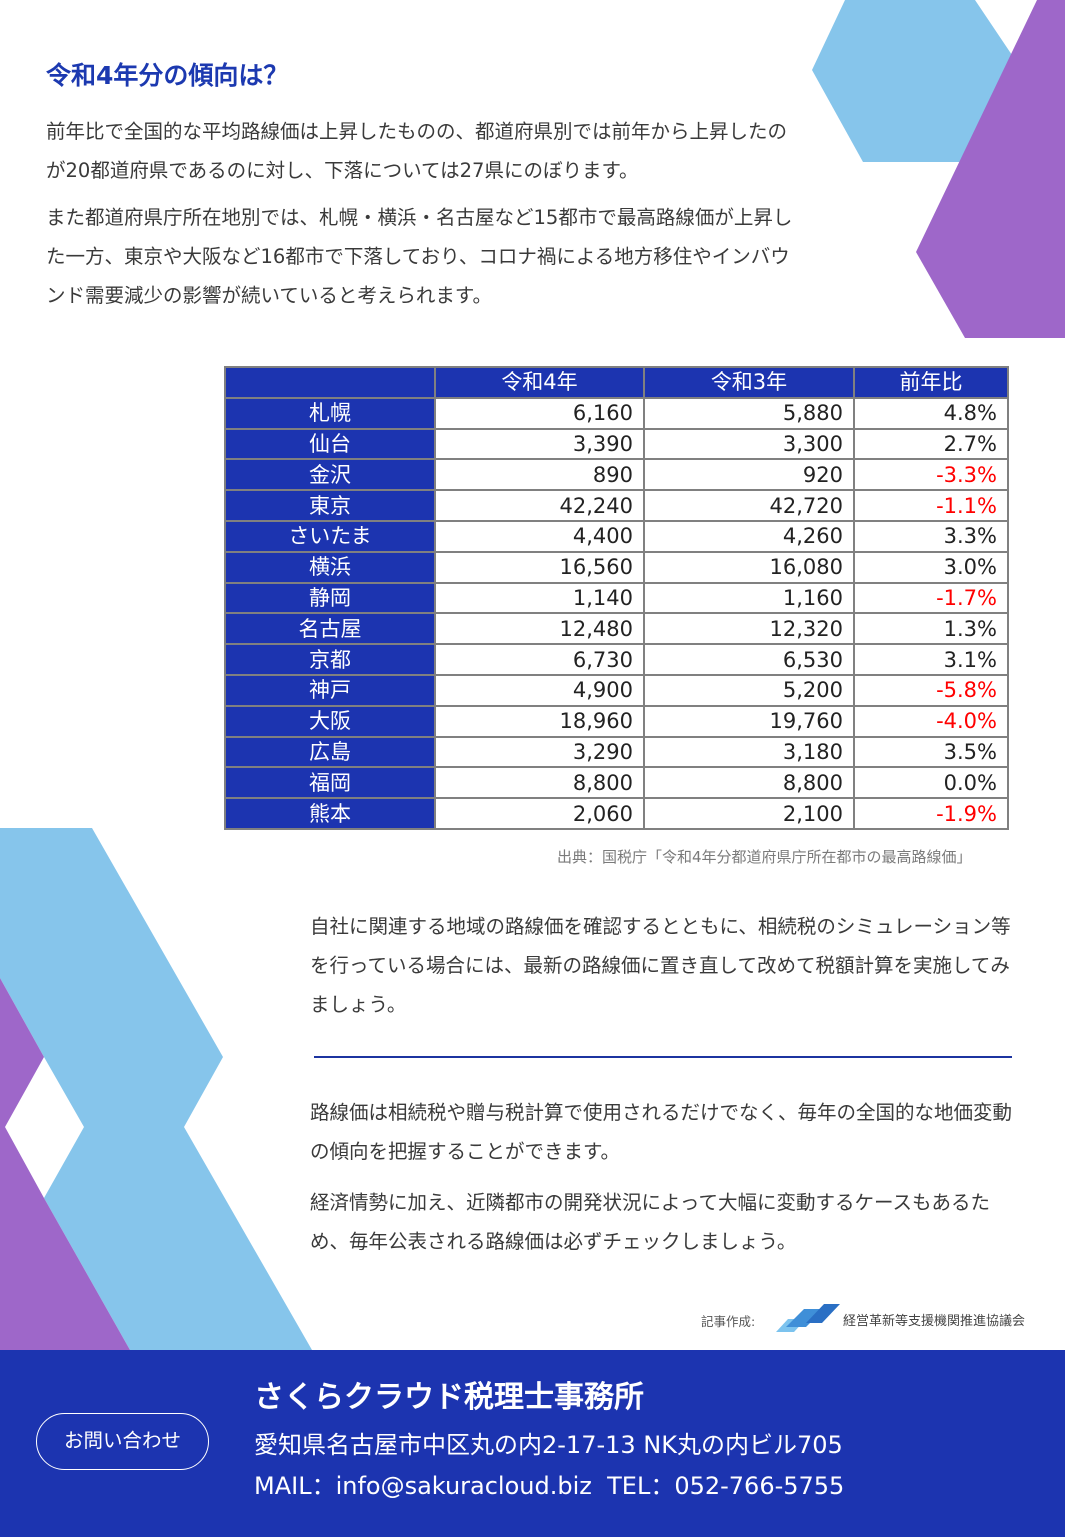  I want to click on table-row: 札幌 6,160 5,880 4.8%, so click(616, 413).